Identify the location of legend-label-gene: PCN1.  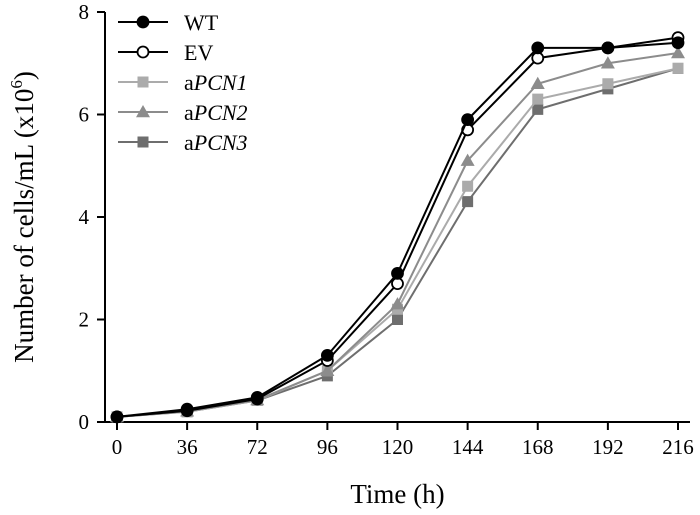
(220, 82).